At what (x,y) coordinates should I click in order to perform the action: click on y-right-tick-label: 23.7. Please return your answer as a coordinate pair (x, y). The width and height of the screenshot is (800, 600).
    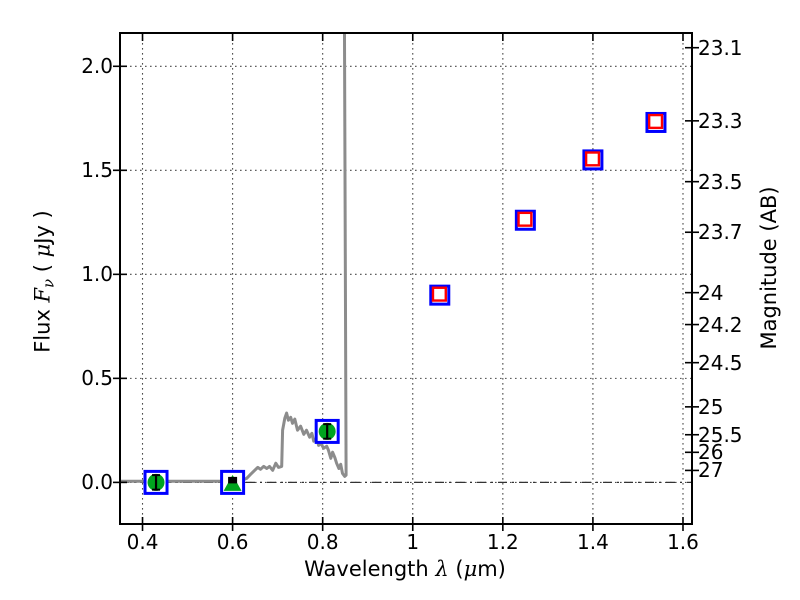
    Looking at the image, I should click on (720, 232).